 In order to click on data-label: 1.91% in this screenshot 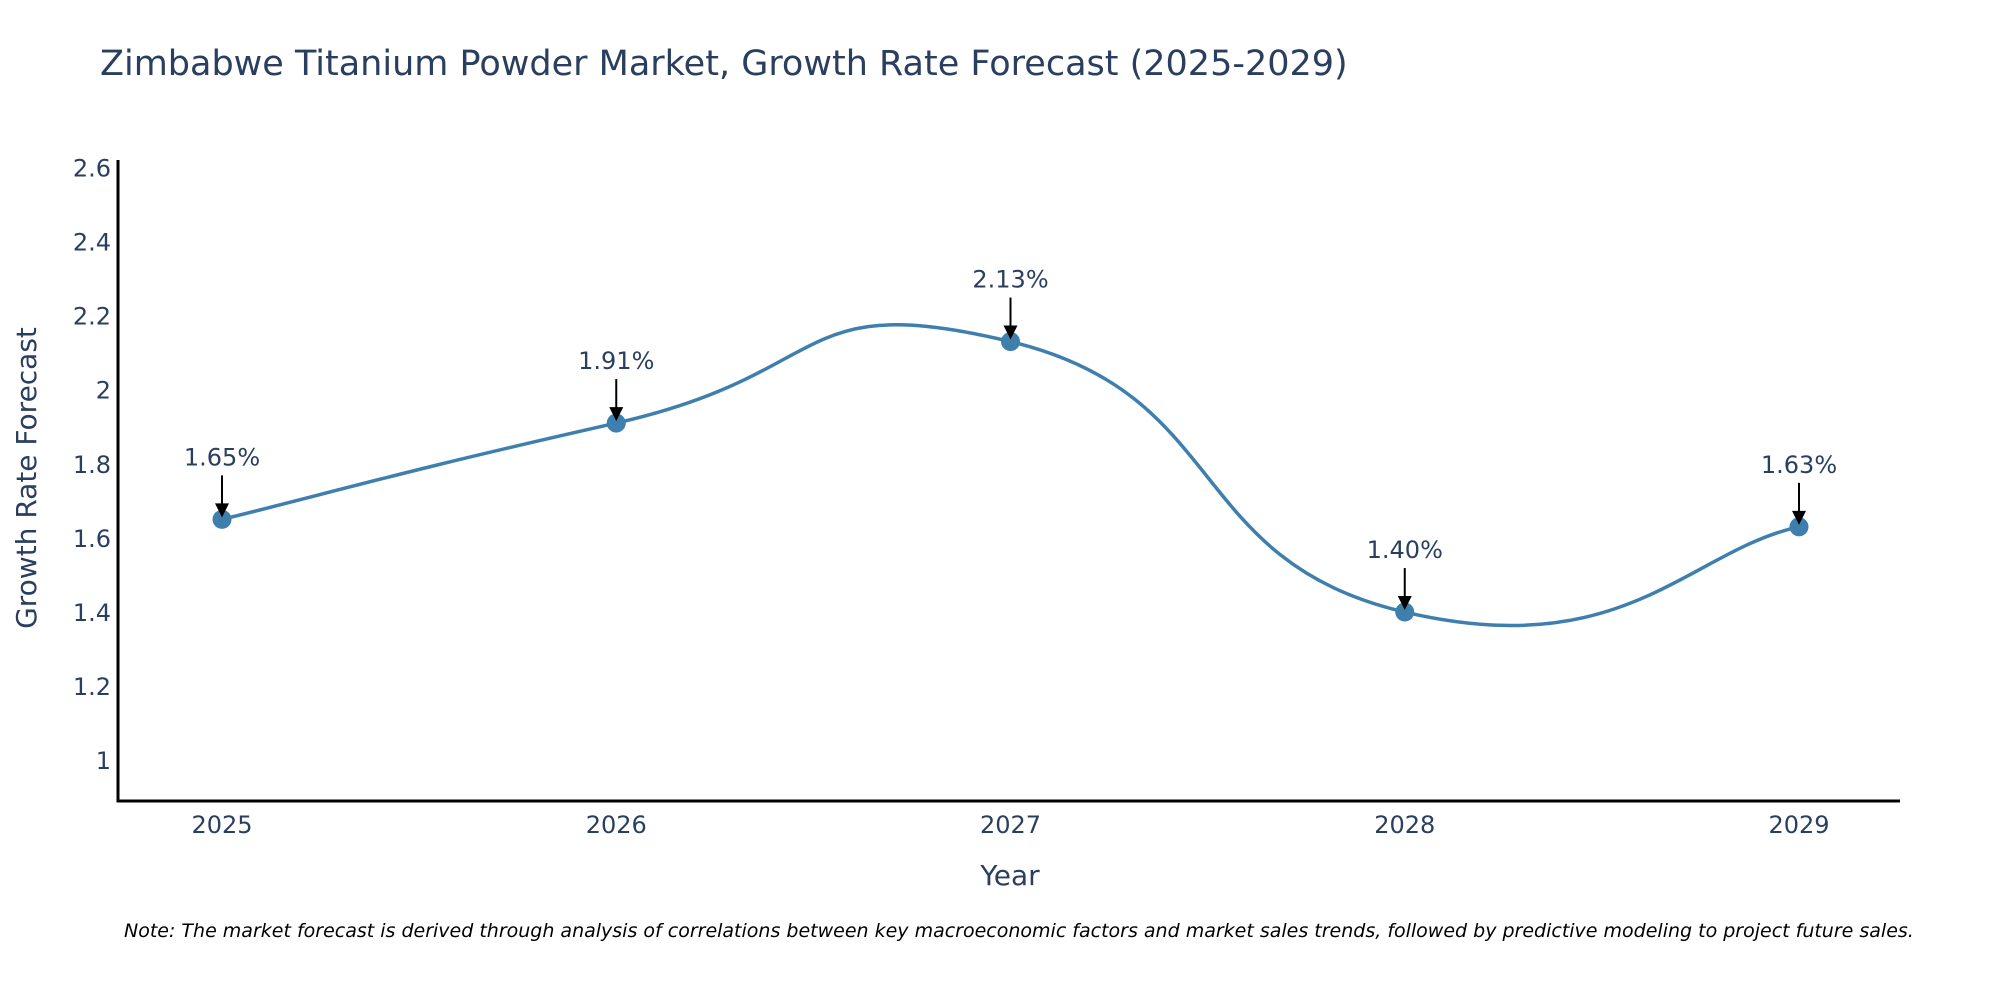, I will do `click(616, 361)`.